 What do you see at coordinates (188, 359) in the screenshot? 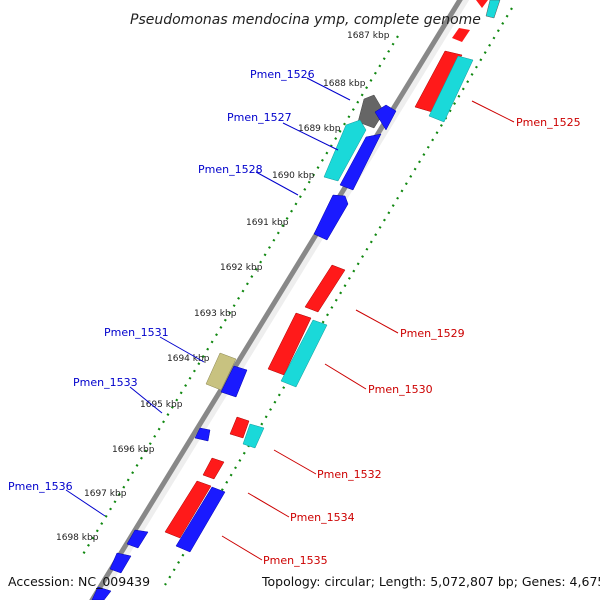
I see `tick-label-1694: 1694 kbp` at bounding box center [188, 359].